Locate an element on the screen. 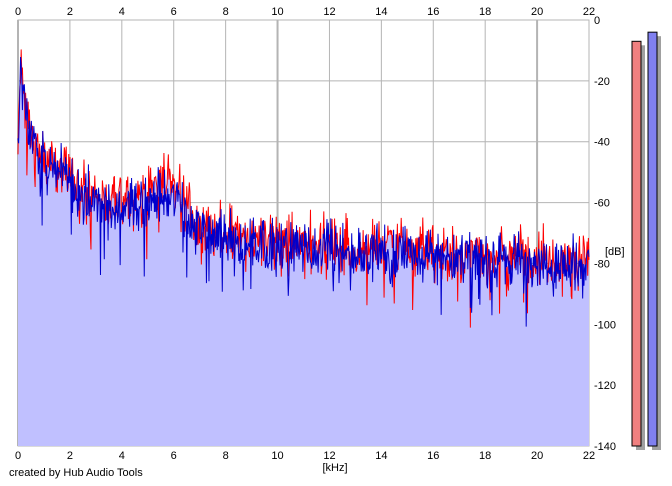 This screenshot has width=672, height=486. left-level-meter is located at coordinates (636, 243).